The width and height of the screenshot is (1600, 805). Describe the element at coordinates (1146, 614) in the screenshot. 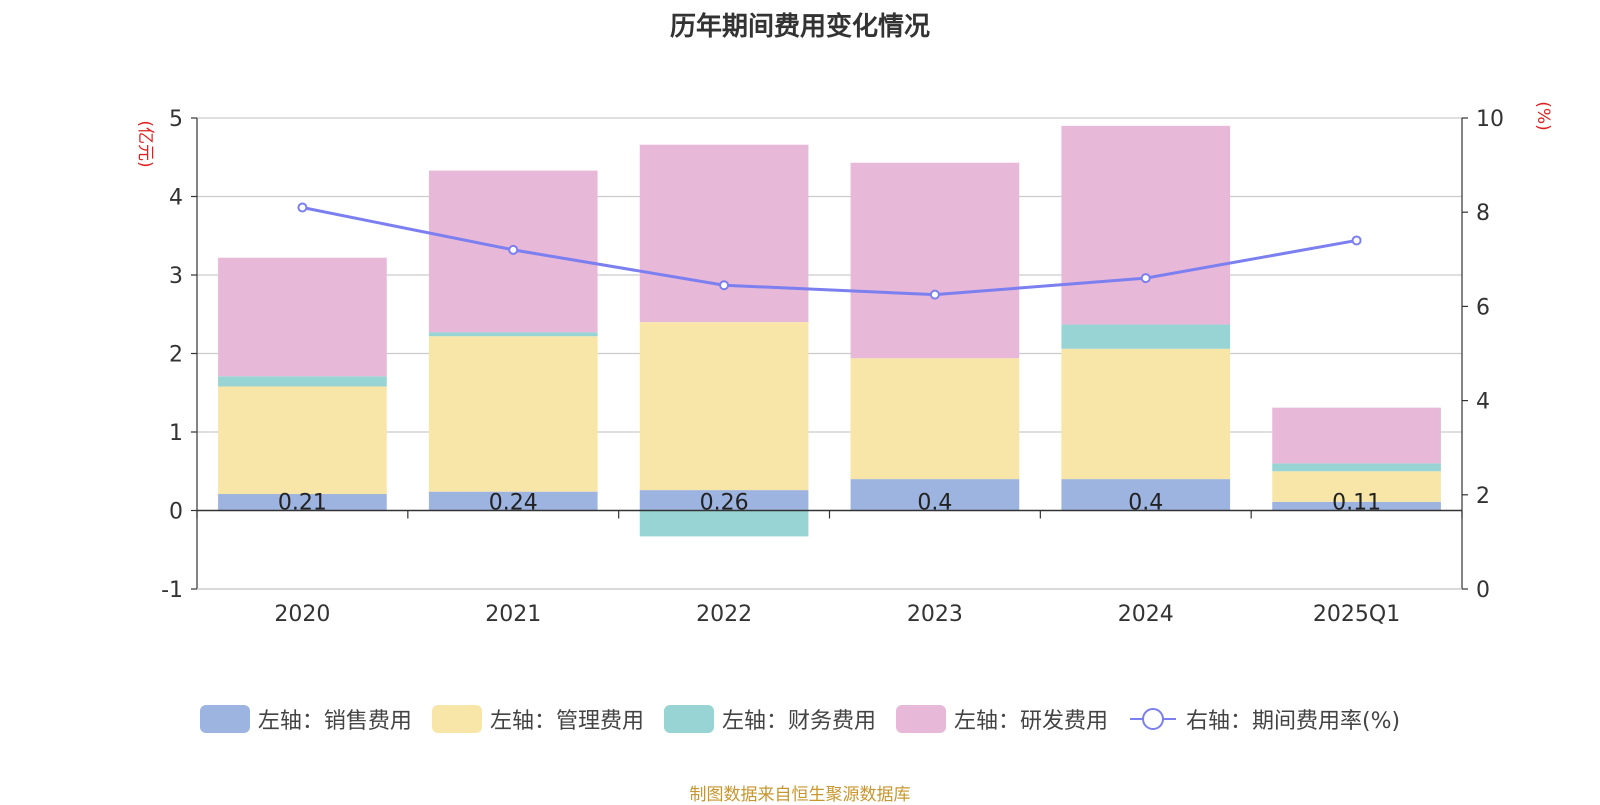

I see `x-axis-label: 2024` at that location.